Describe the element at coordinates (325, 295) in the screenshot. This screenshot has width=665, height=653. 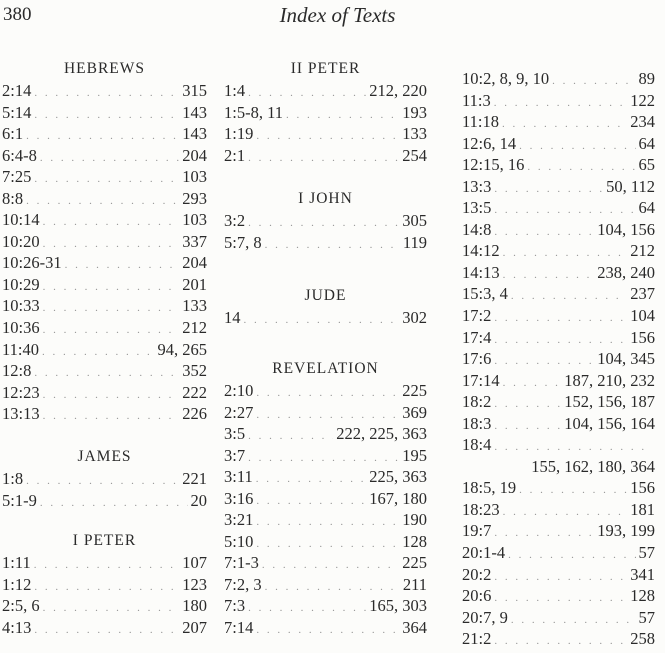
I see `section-heading: JUDE` at that location.